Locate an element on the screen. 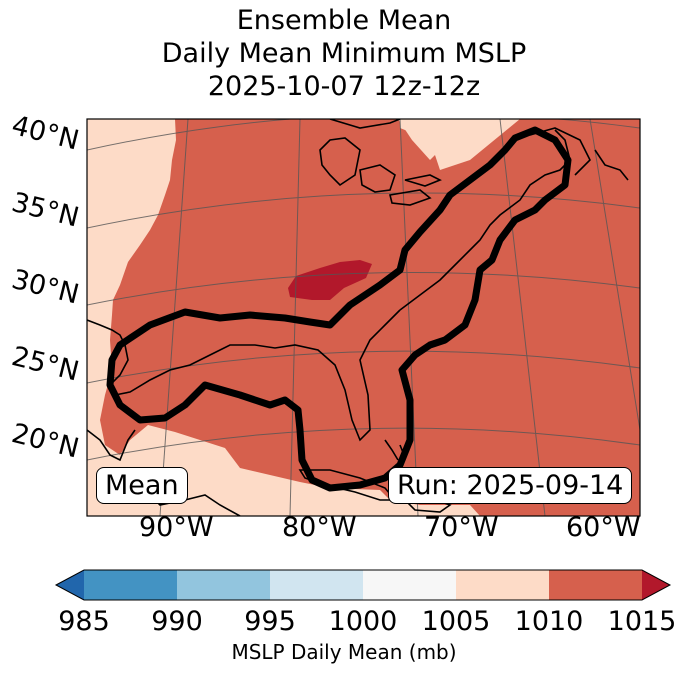  title-line-2: Daily Mean Minimum MSLP is located at coordinates (344, 53).